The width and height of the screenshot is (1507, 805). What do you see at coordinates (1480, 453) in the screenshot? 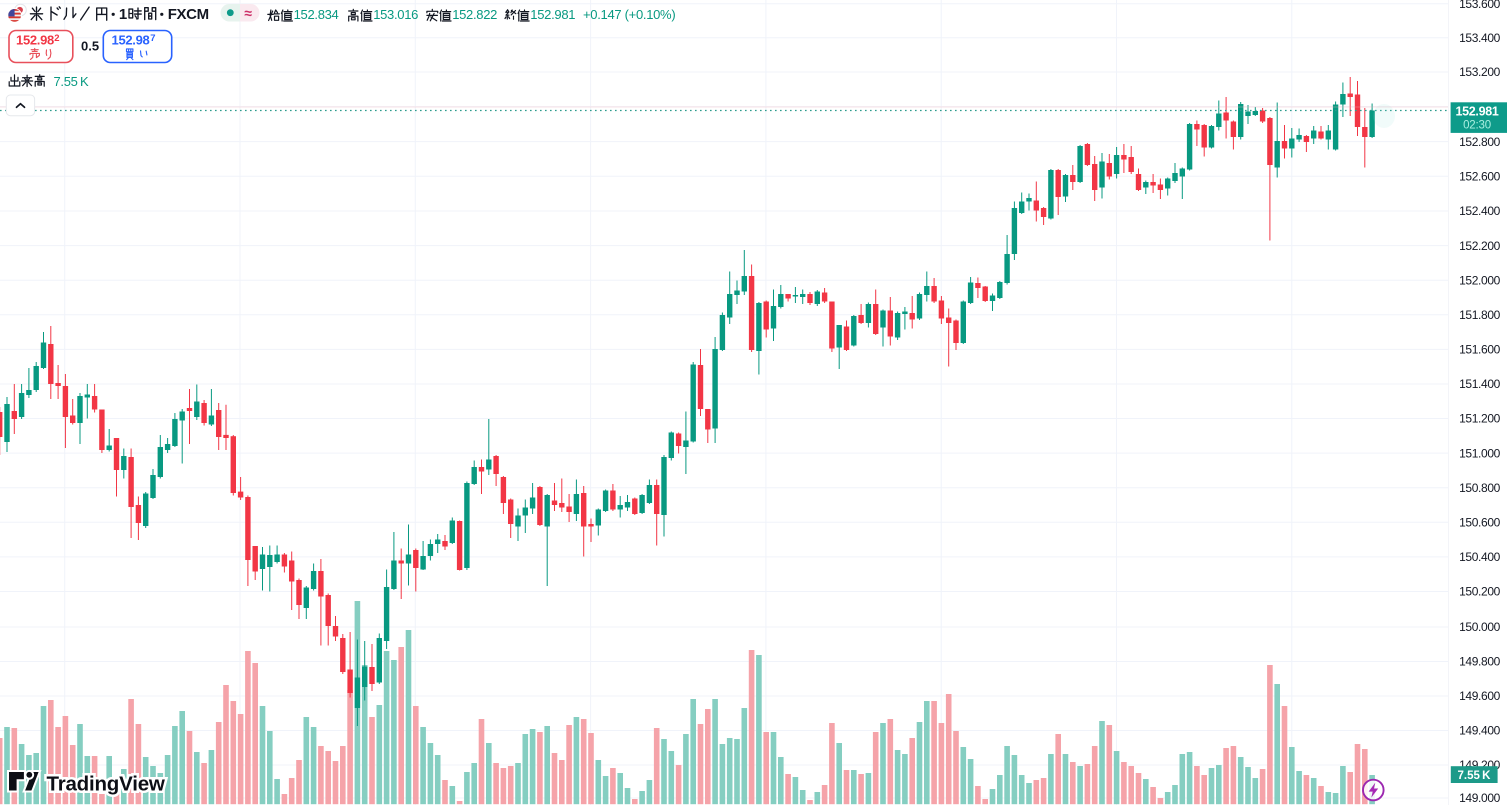
I see `svg-text: 151.000` at bounding box center [1480, 453].